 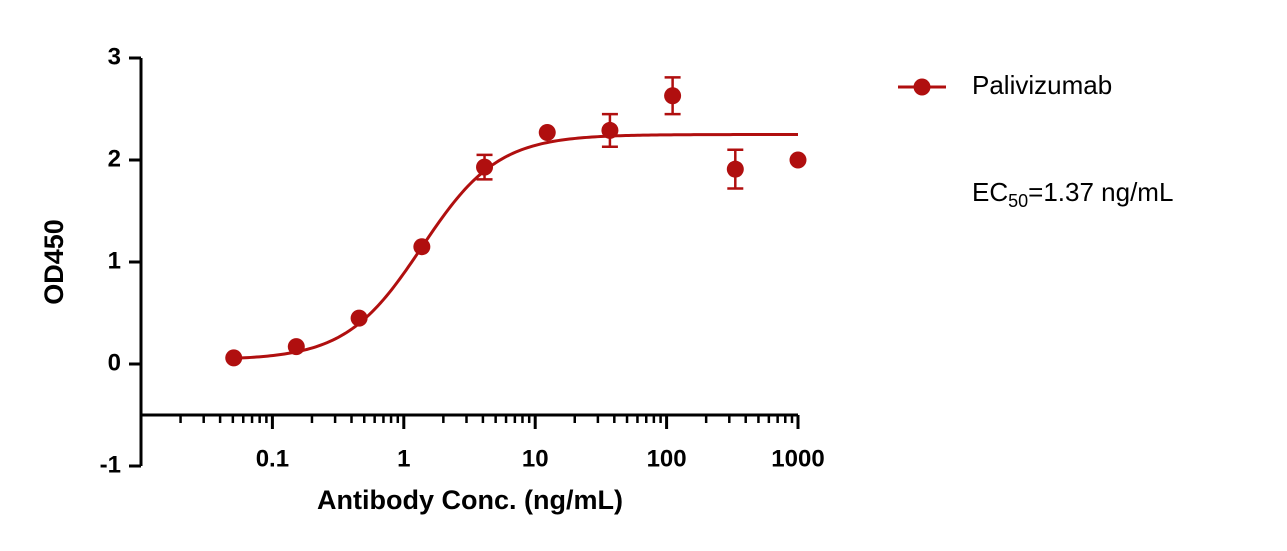 What do you see at coordinates (403, 458) in the screenshot?
I see `x-tick-label: 1` at bounding box center [403, 458].